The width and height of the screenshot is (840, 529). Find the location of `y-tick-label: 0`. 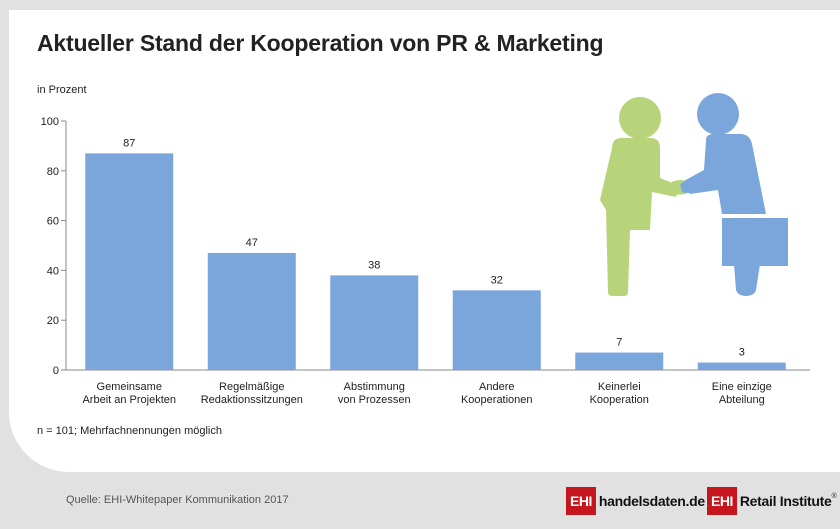

y-tick-label: 0 is located at coordinates (56, 371).